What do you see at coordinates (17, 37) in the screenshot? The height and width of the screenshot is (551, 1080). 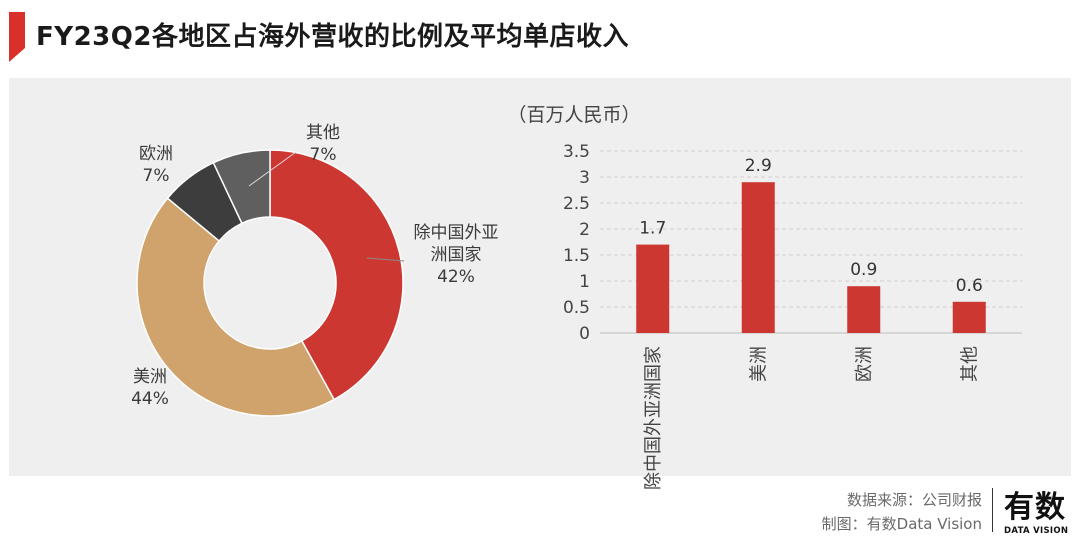 I see `title-accent-bar` at bounding box center [17, 37].